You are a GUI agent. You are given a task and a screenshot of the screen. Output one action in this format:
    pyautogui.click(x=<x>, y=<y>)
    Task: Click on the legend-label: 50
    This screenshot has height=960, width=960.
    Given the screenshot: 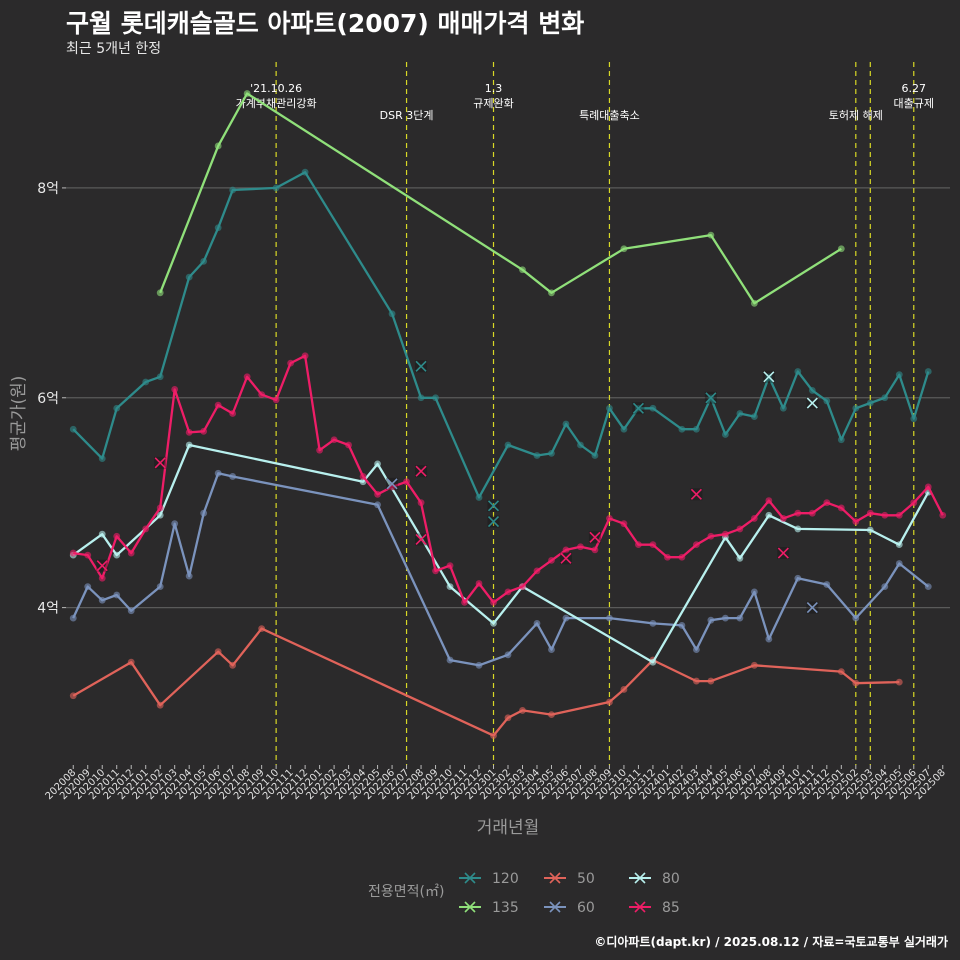 What is the action you would take?
    pyautogui.click(x=586, y=879)
    